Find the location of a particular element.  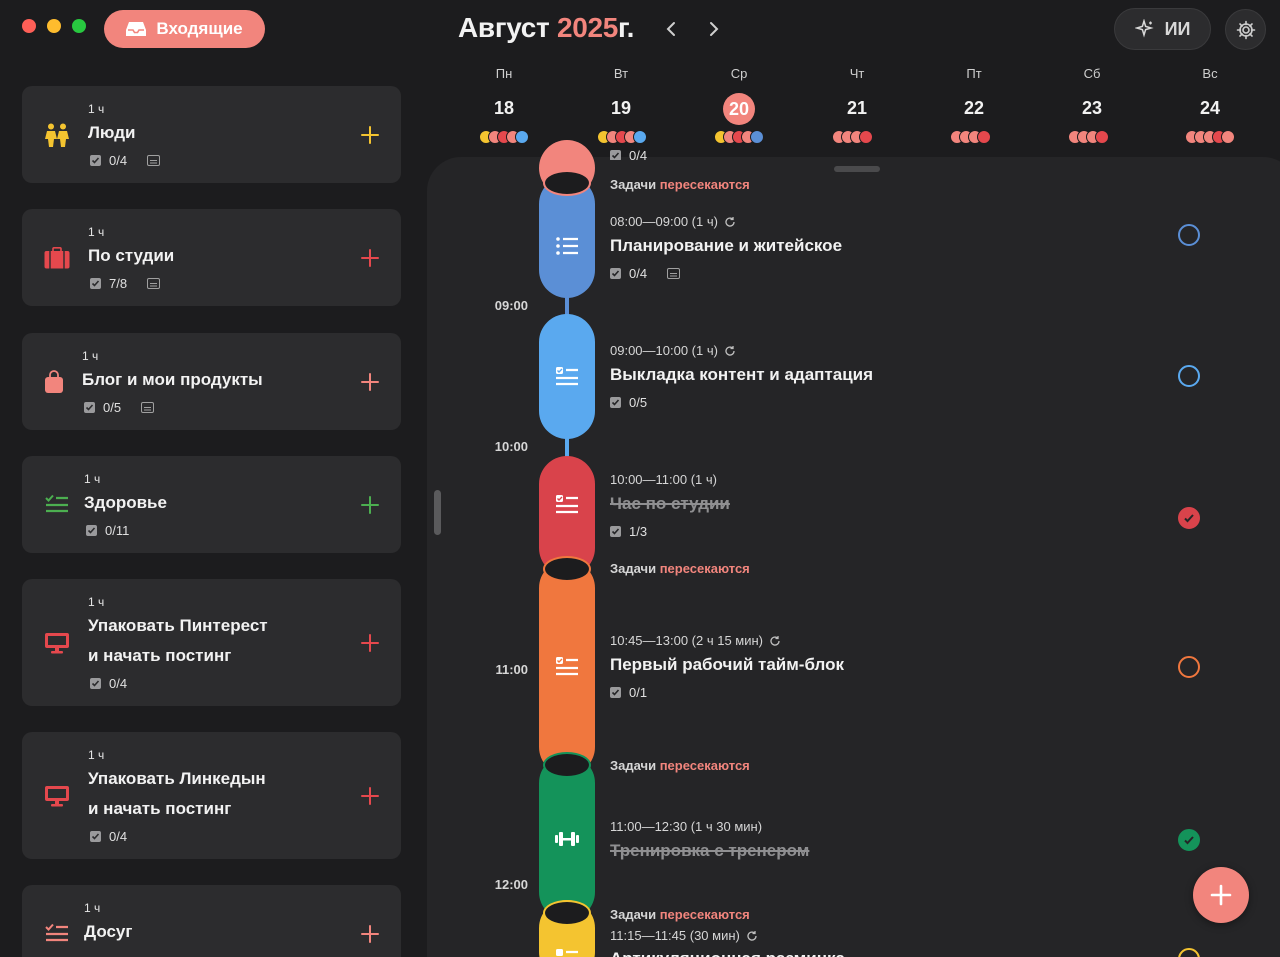

add-event-button is located at coordinates (1221, 895).